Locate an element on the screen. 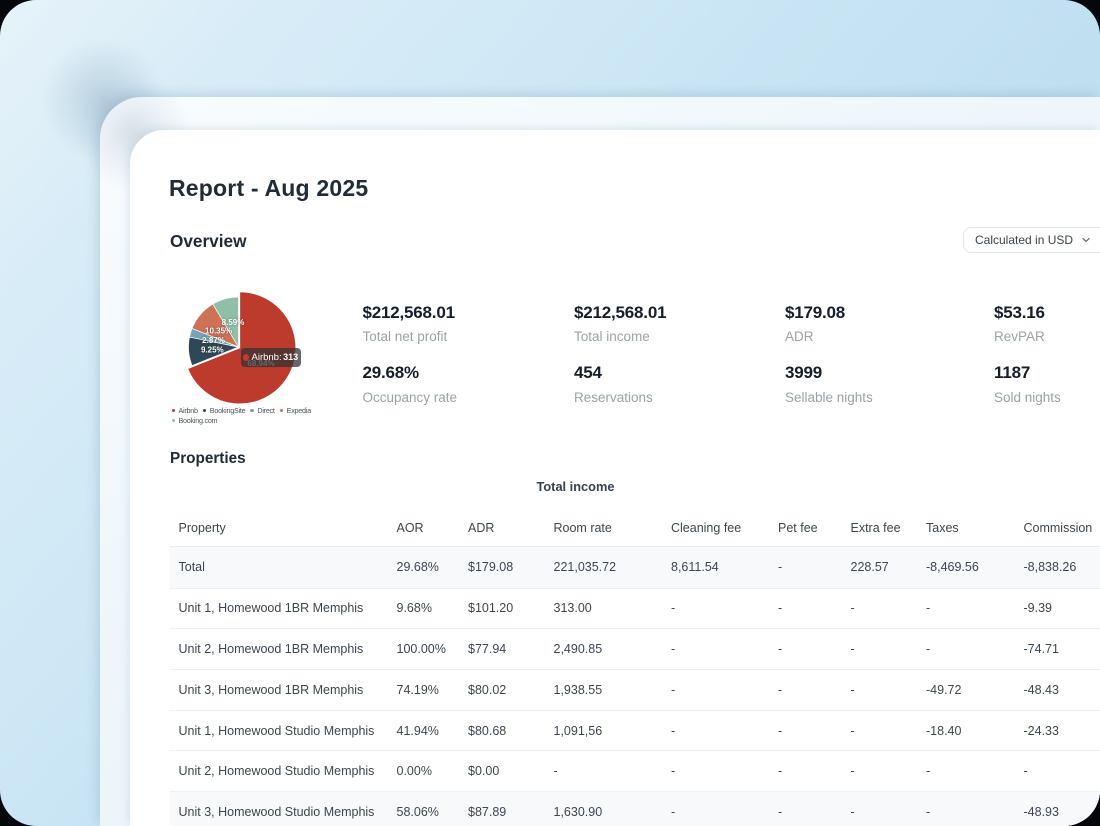 The height and width of the screenshot is (826, 1100). svg-text: 8.59% is located at coordinates (233, 322).